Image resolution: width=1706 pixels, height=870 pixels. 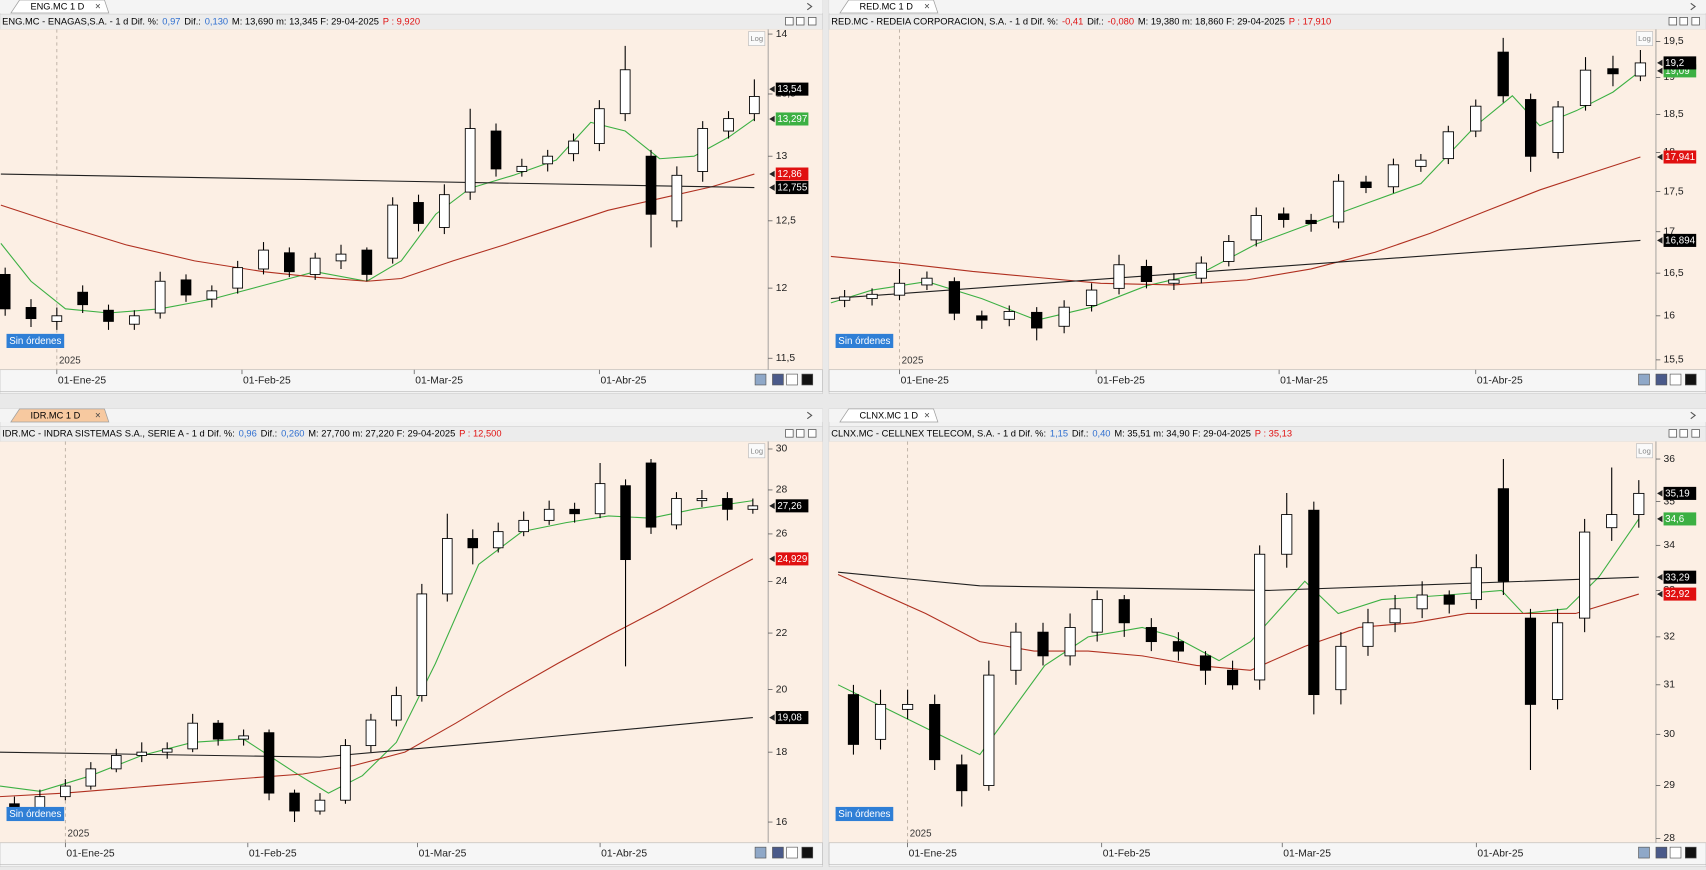 I want to click on year-label: 2025, so click(x=79, y=834).